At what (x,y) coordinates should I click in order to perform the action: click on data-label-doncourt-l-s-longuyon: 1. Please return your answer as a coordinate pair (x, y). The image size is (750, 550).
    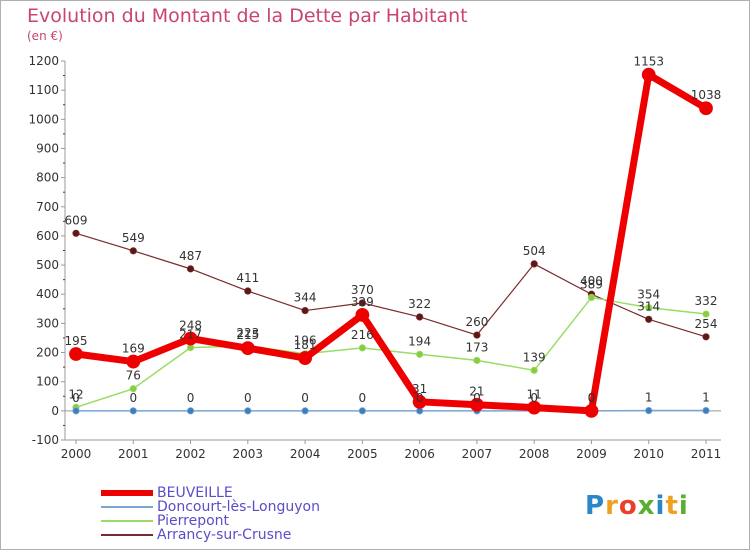
    Looking at the image, I should click on (706, 398).